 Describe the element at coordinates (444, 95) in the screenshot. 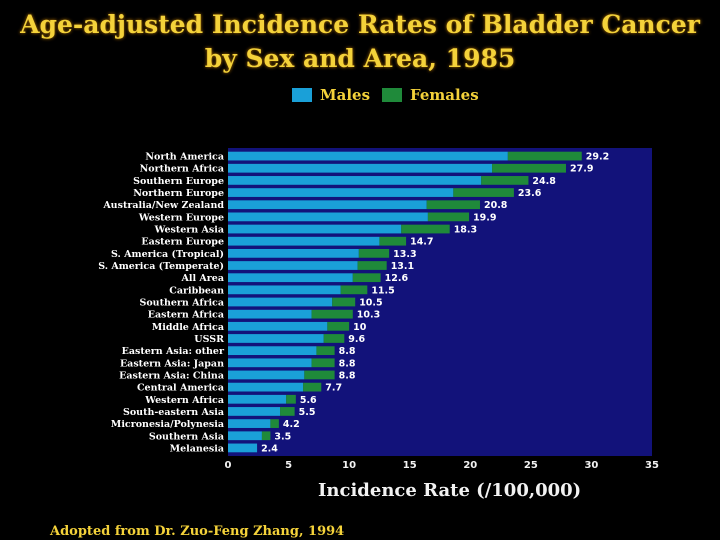

I see `legend-label-females: Females` at that location.